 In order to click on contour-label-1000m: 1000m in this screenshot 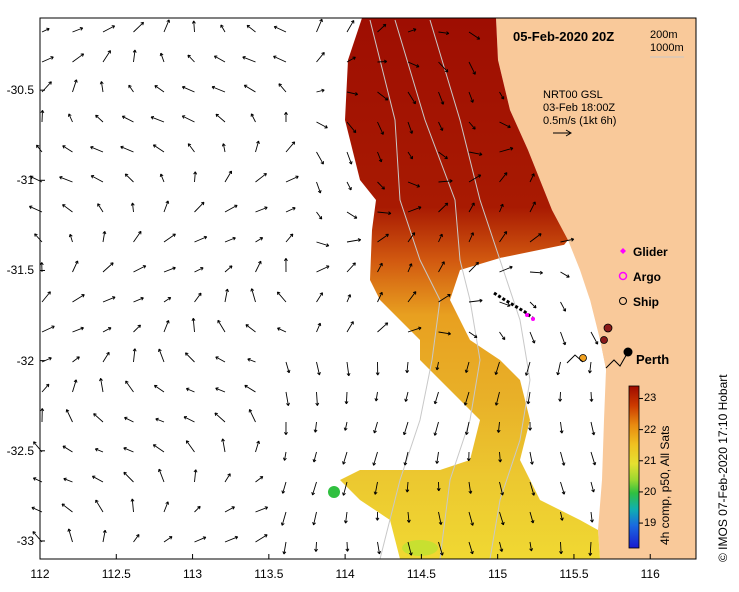, I will do `click(667, 48)`.